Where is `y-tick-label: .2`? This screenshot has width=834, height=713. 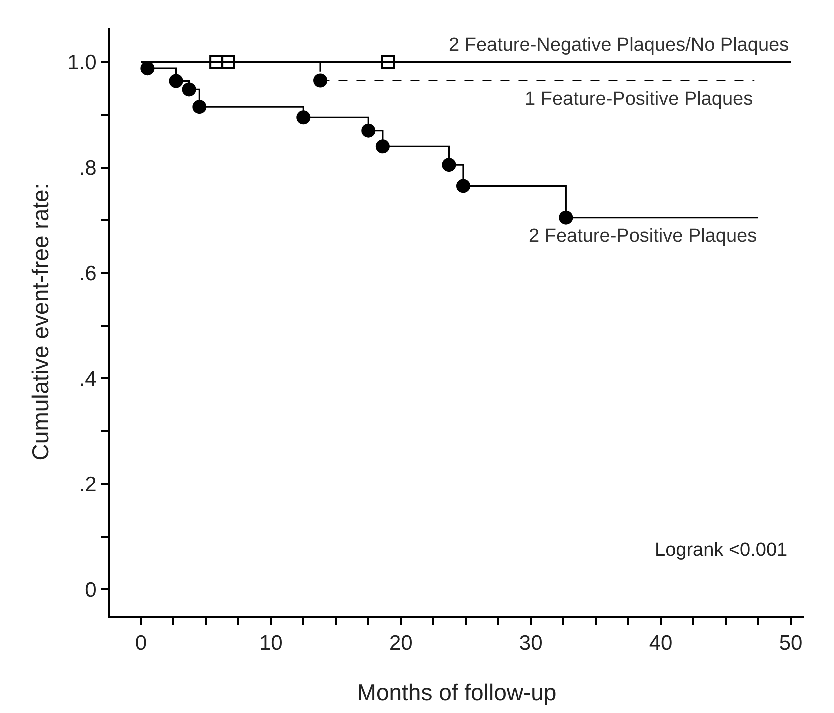
y-tick-label: .2 is located at coordinates (88, 485).